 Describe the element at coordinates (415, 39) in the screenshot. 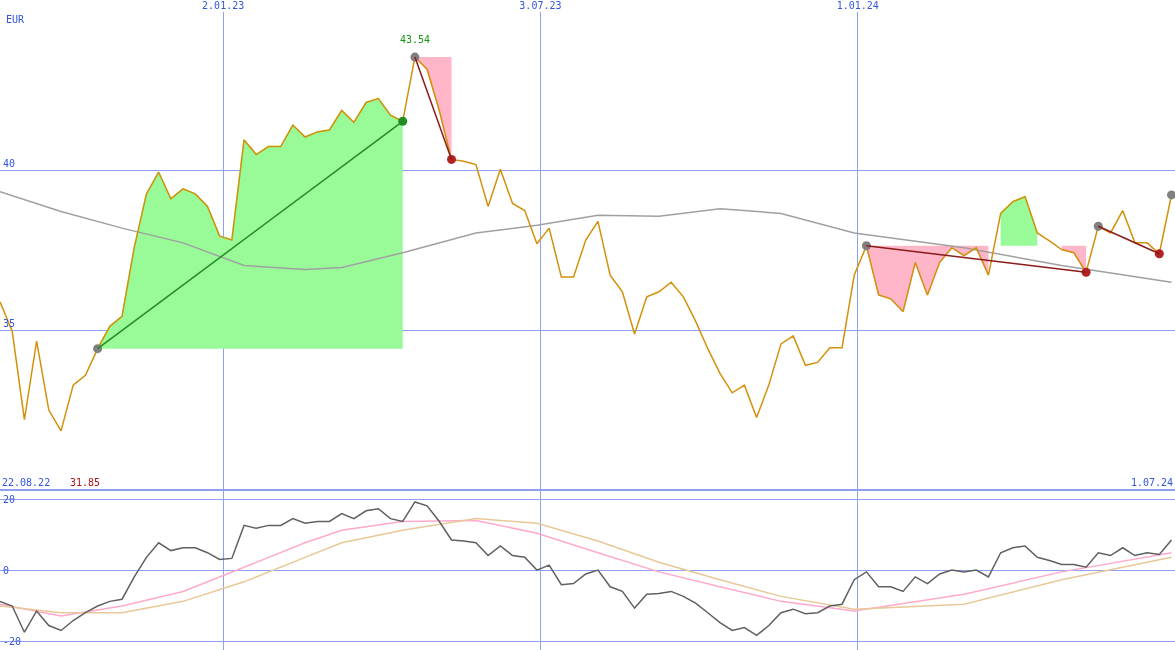

I see `annotation: 43.54` at that location.